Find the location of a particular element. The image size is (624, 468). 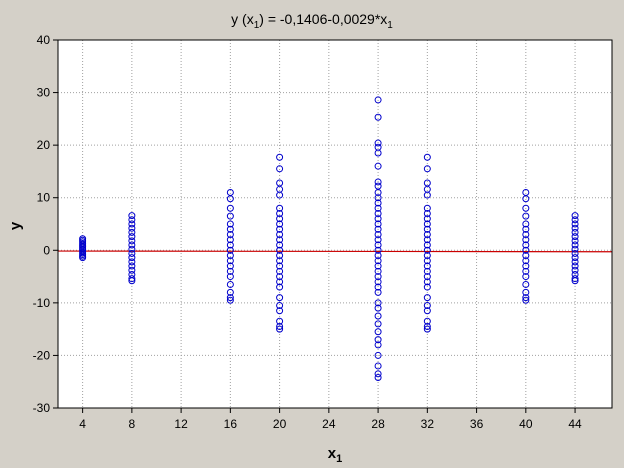

x-tick-label: 12 is located at coordinates (181, 424).